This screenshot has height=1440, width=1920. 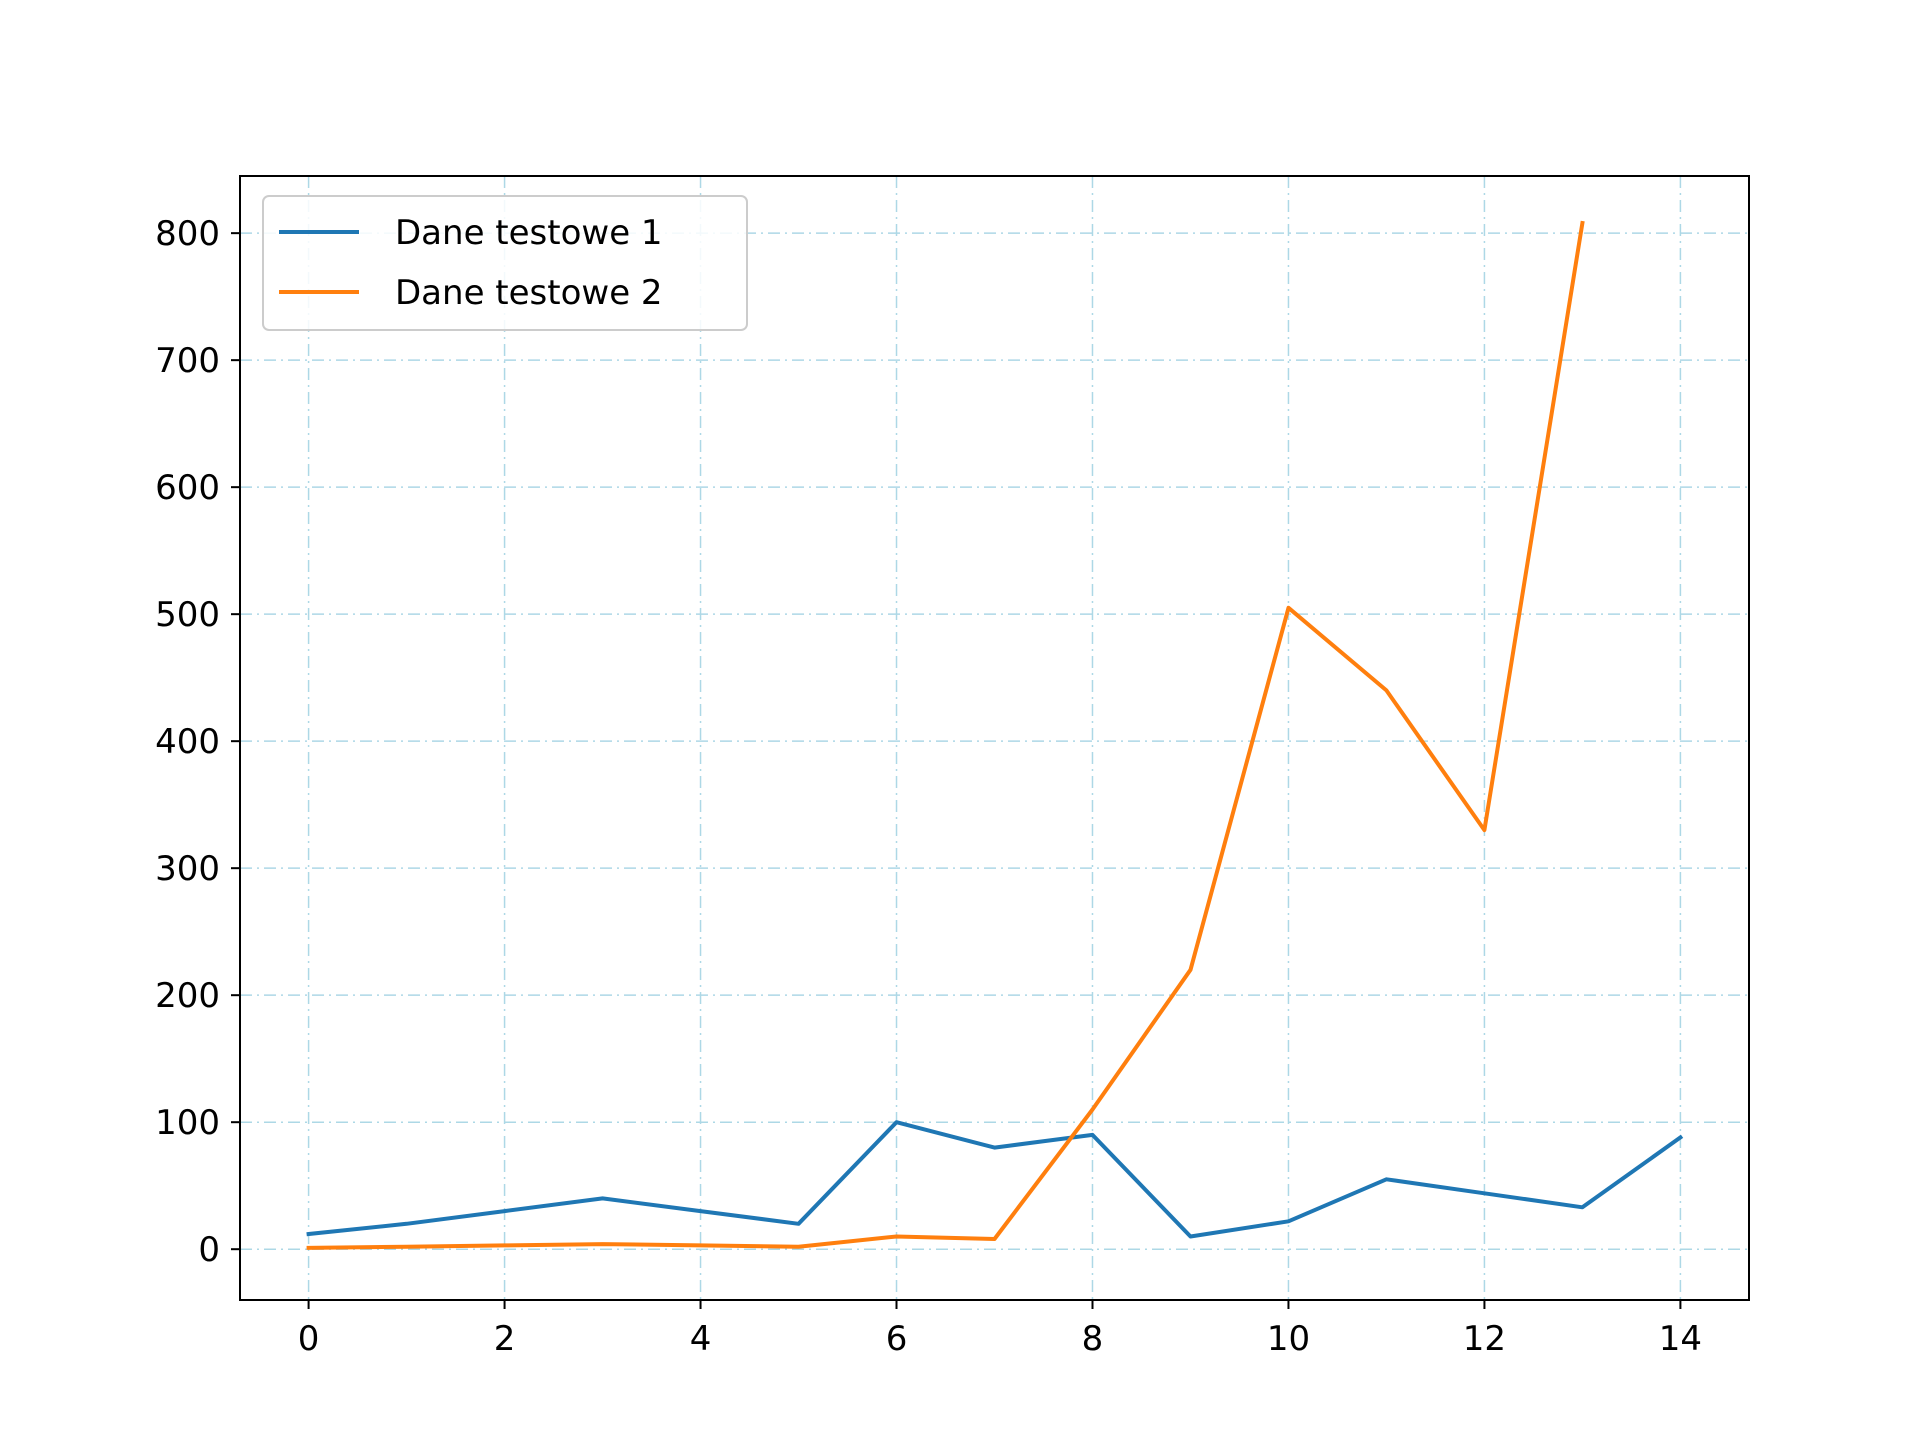 What do you see at coordinates (309, 1339) in the screenshot?
I see `x-tick-label: 0` at bounding box center [309, 1339].